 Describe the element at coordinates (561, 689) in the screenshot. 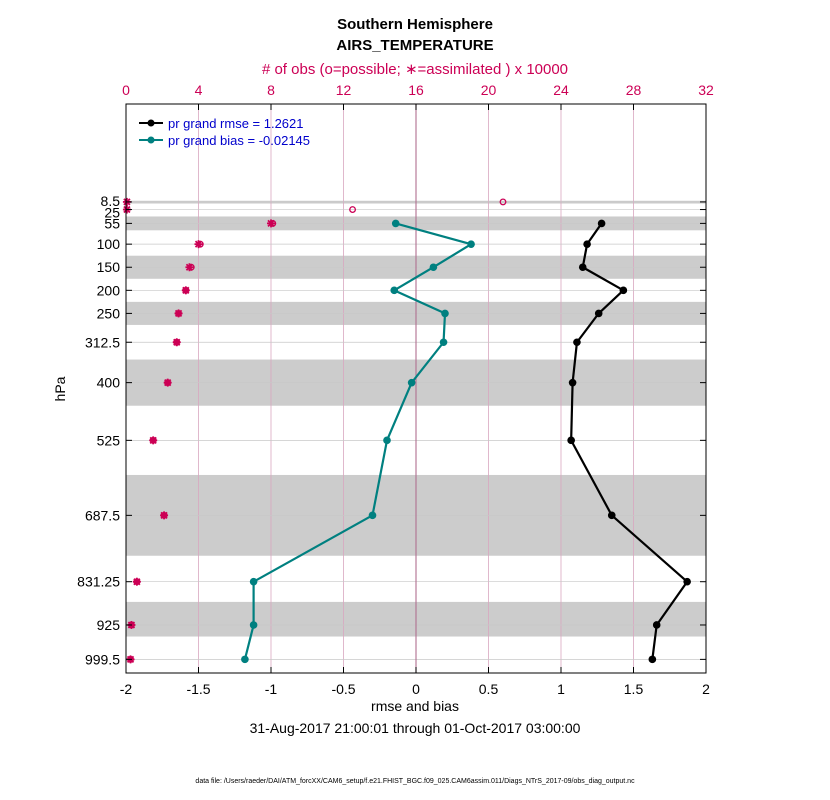

I see `x-tick-label: 1` at that location.